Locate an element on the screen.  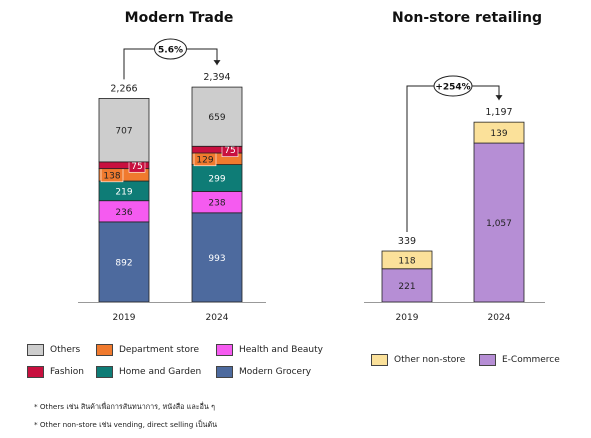
legend-label: Other non-store is located at coordinates (430, 360).